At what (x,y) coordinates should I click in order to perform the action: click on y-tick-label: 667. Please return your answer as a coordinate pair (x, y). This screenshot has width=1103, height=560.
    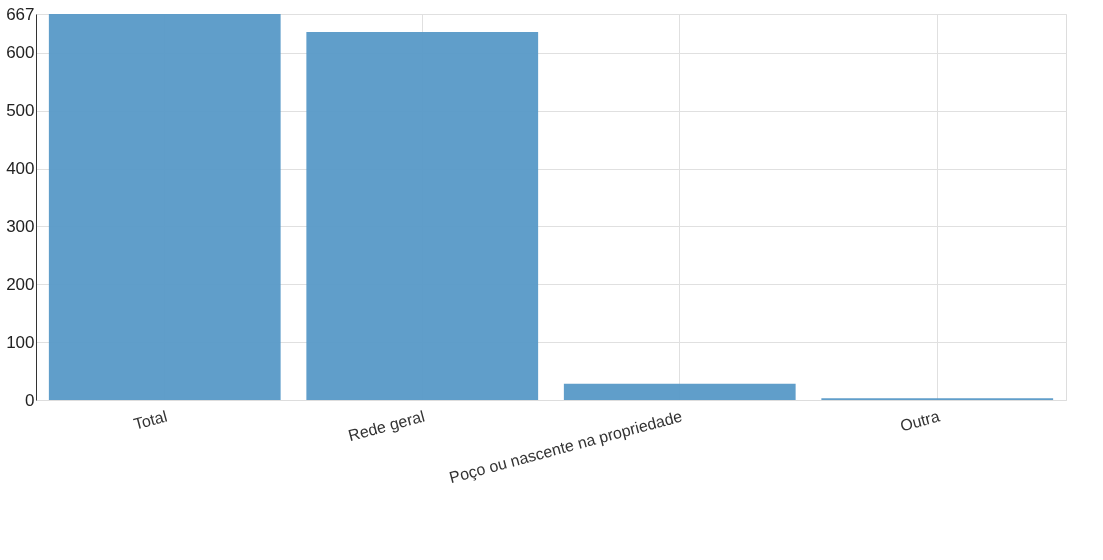
    Looking at the image, I should click on (20, 14).